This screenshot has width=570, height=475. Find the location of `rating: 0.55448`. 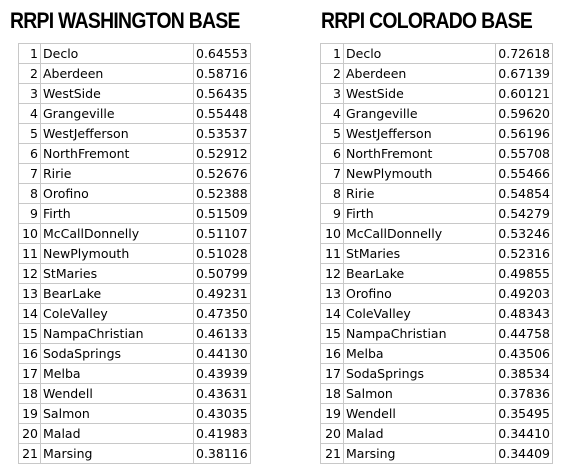

rating: 0.55448 is located at coordinates (222, 113).